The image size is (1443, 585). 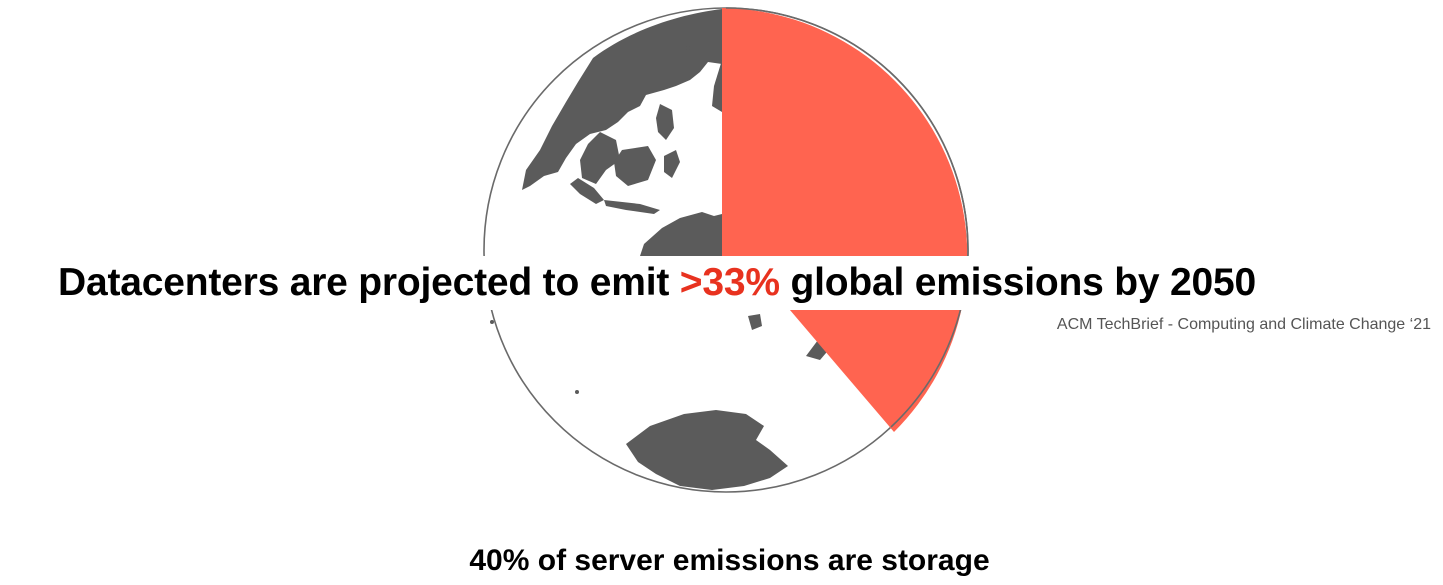 What do you see at coordinates (632, 207) in the screenshot?
I see `landmass-java` at bounding box center [632, 207].